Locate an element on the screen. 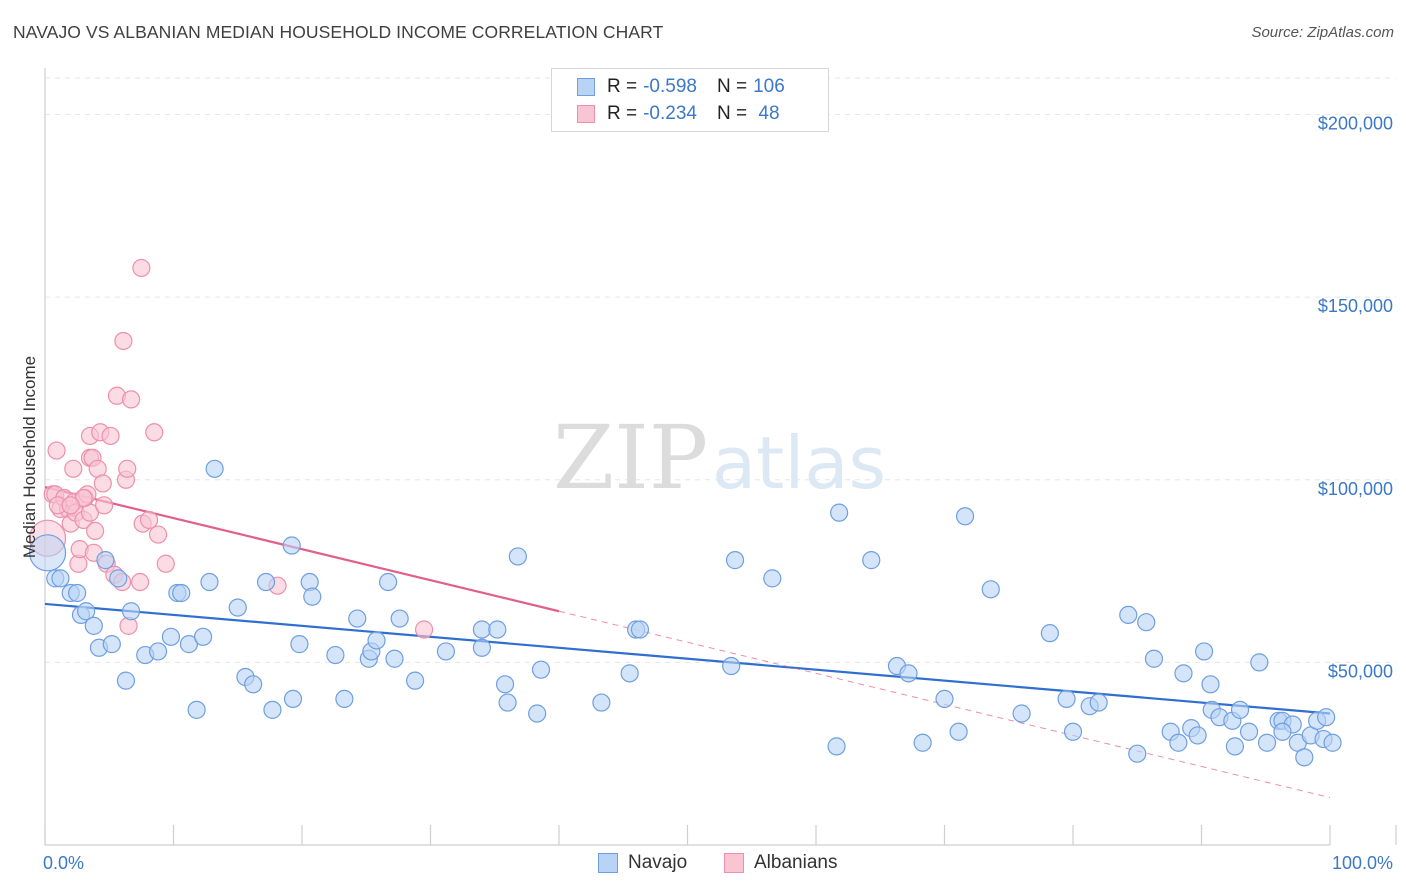 Image resolution: width=1406 pixels, height=892 pixels. x-tick-label: 0.0% is located at coordinates (63, 863).